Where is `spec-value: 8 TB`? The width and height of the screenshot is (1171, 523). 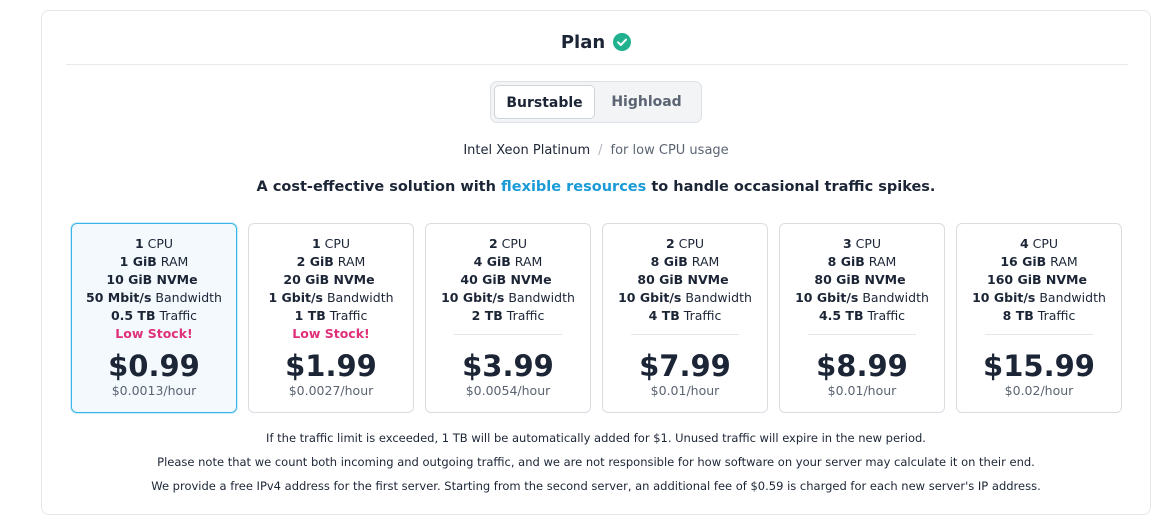 spec-value: 8 TB is located at coordinates (1018, 315).